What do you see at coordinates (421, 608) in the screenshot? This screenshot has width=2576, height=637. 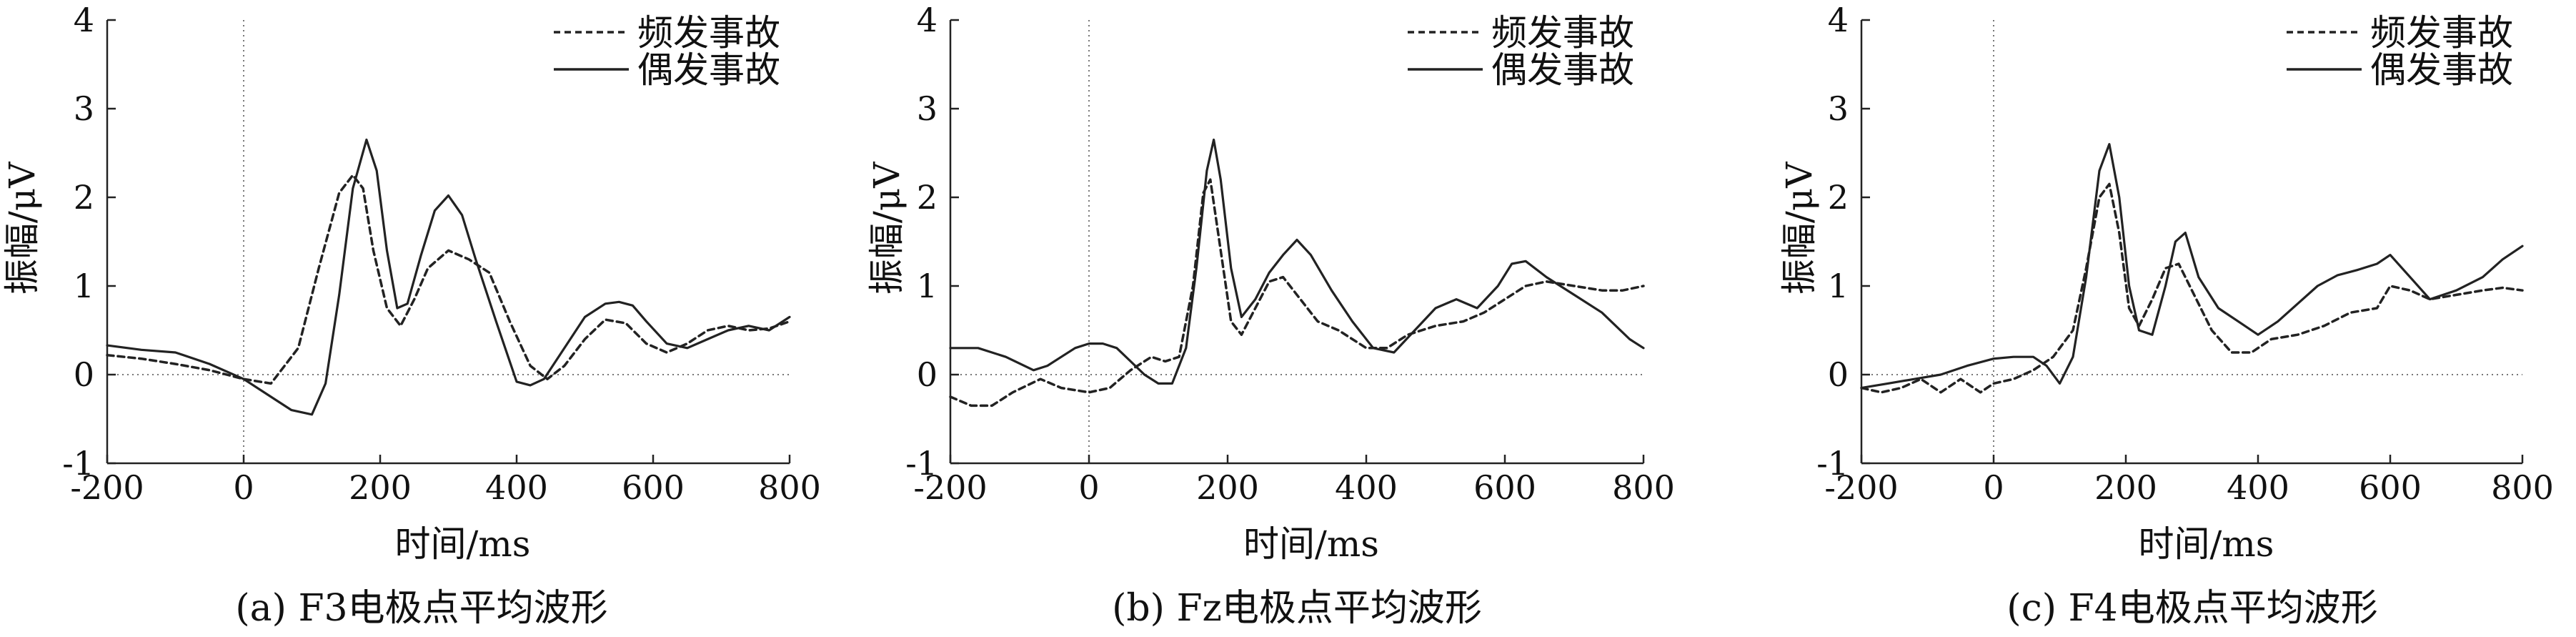 I see `panel-caption: (a) F3电极点平均波形` at bounding box center [421, 608].